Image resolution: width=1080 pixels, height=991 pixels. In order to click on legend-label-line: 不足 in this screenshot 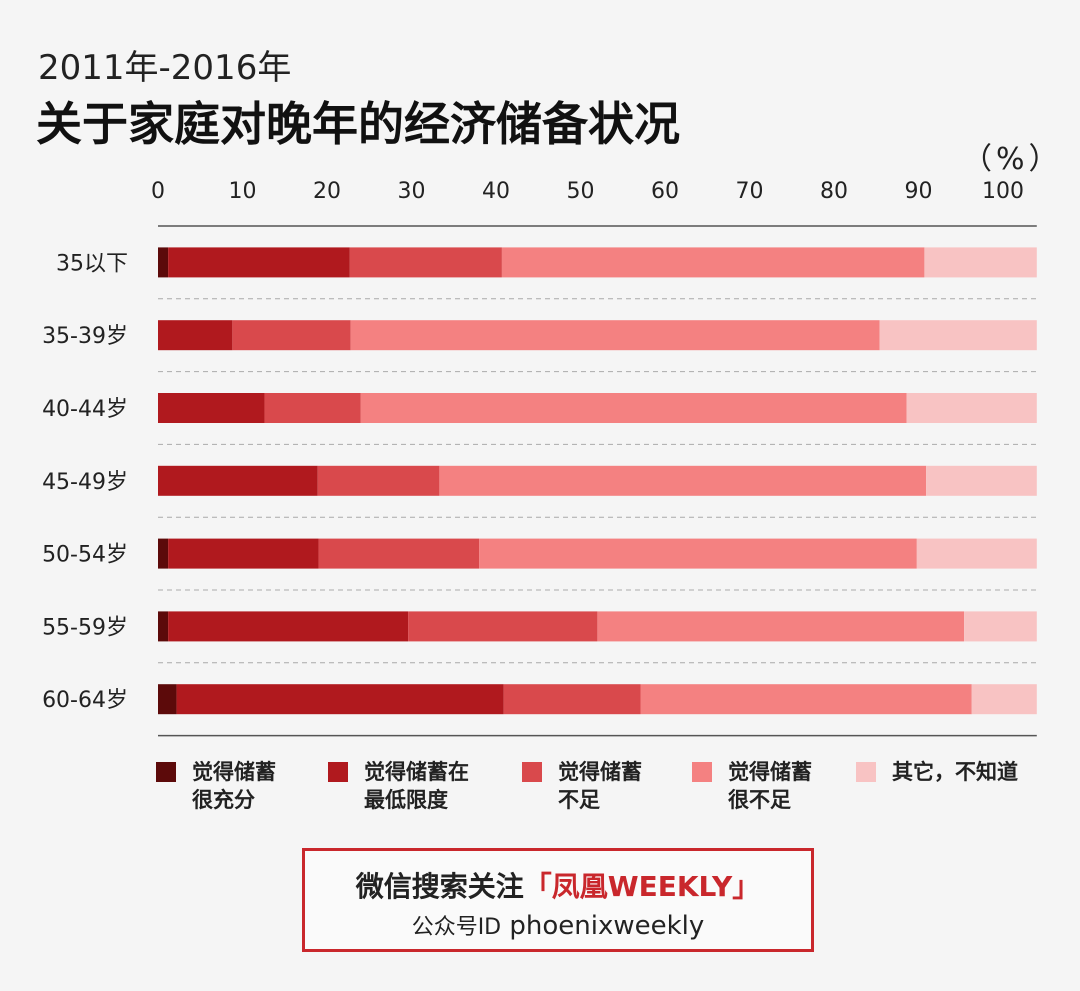, I will do `click(579, 800)`.